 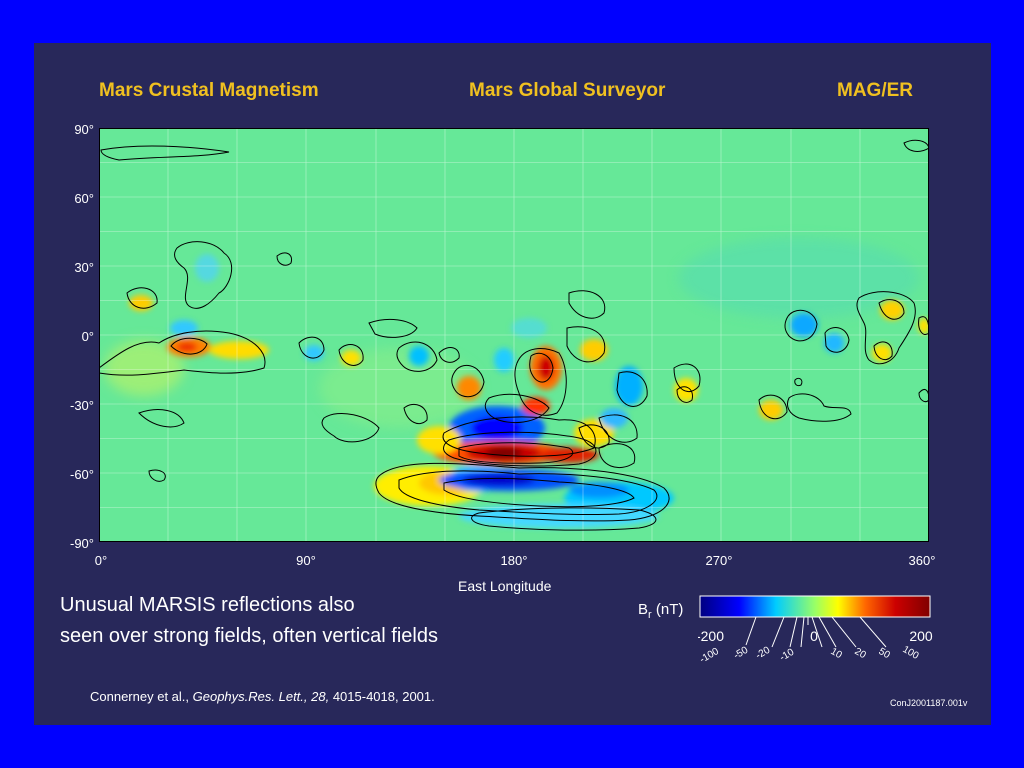 What do you see at coordinates (709, 656) in the screenshot?
I see `colorbar-minor-label: -100` at bounding box center [709, 656].